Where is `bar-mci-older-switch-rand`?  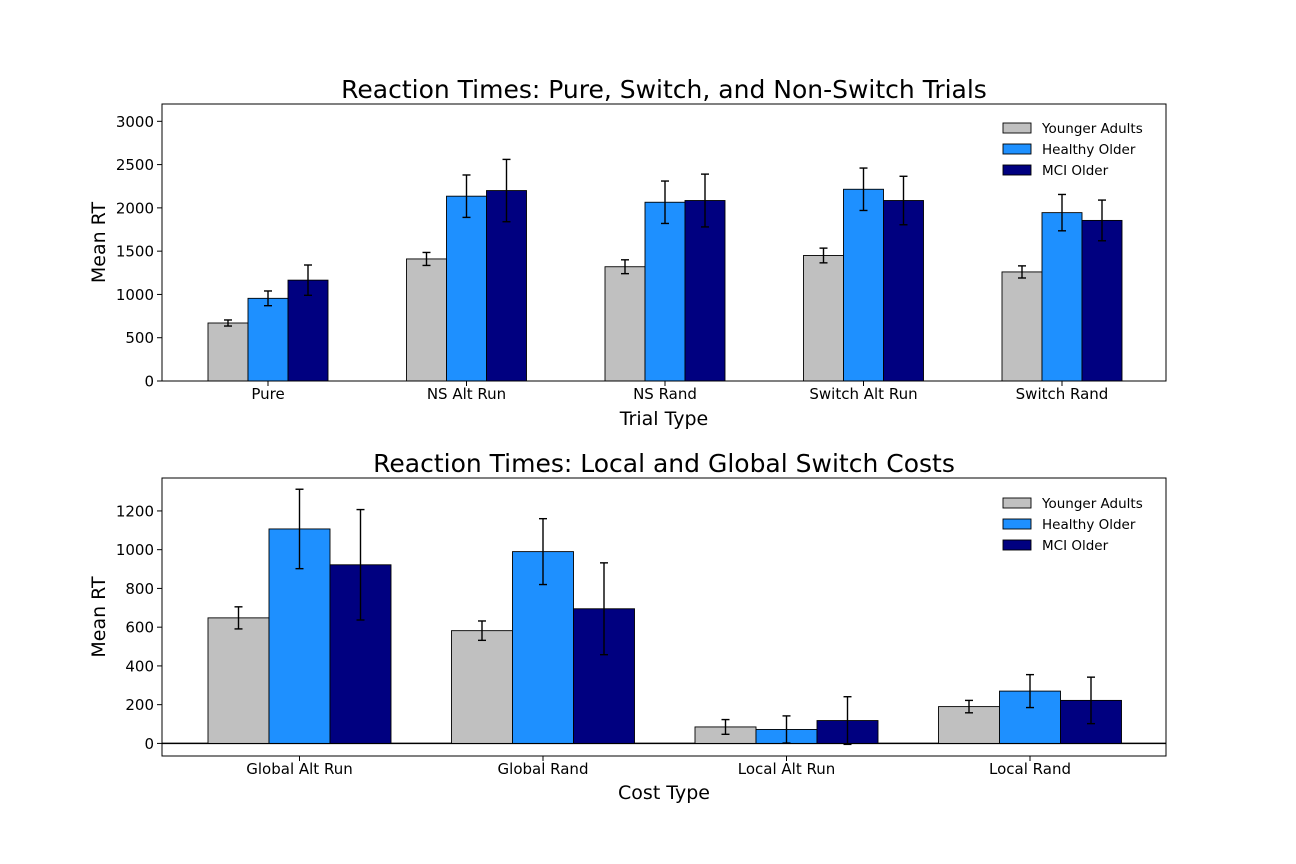 bar-mci-older-switch-rand is located at coordinates (1102, 300).